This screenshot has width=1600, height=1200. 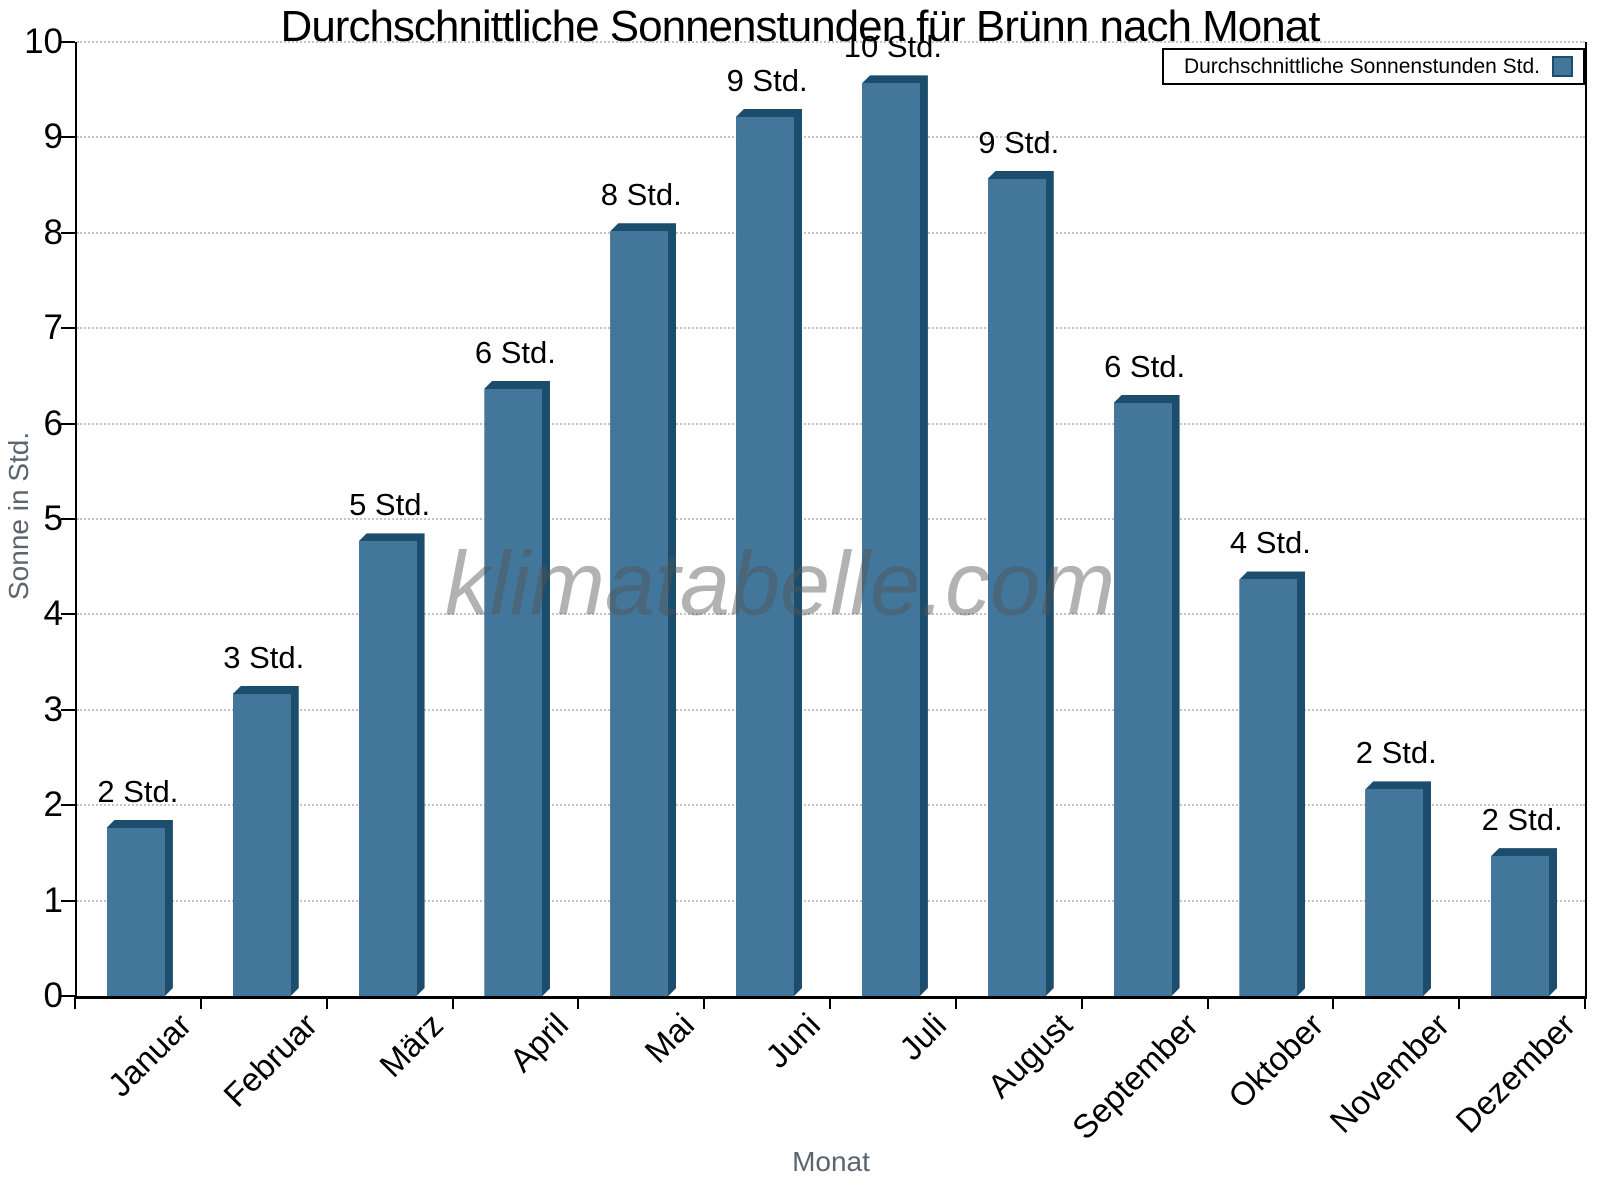 What do you see at coordinates (53, 328) in the screenshot?
I see `y-tick-label: 7` at bounding box center [53, 328].